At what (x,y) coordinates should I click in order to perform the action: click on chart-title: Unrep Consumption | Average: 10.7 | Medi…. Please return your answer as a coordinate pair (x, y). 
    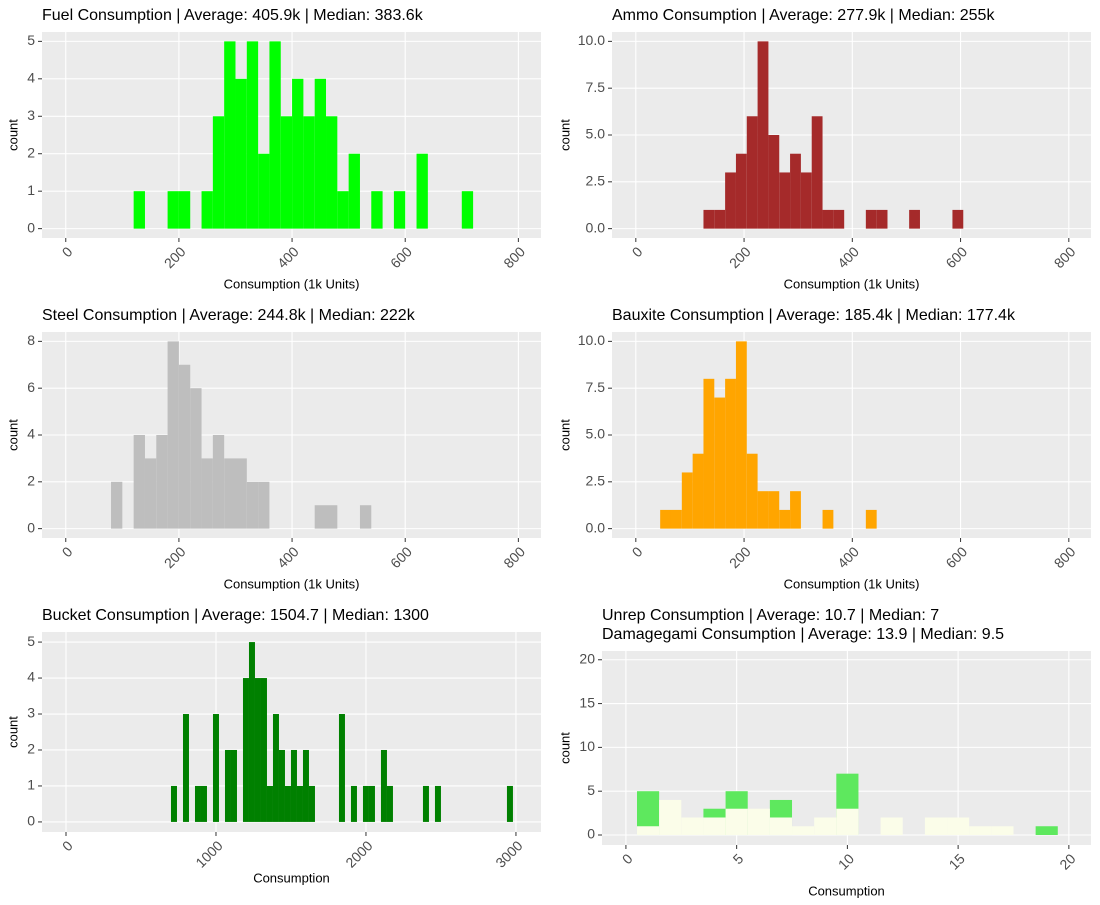
    Looking at the image, I should click on (770, 615).